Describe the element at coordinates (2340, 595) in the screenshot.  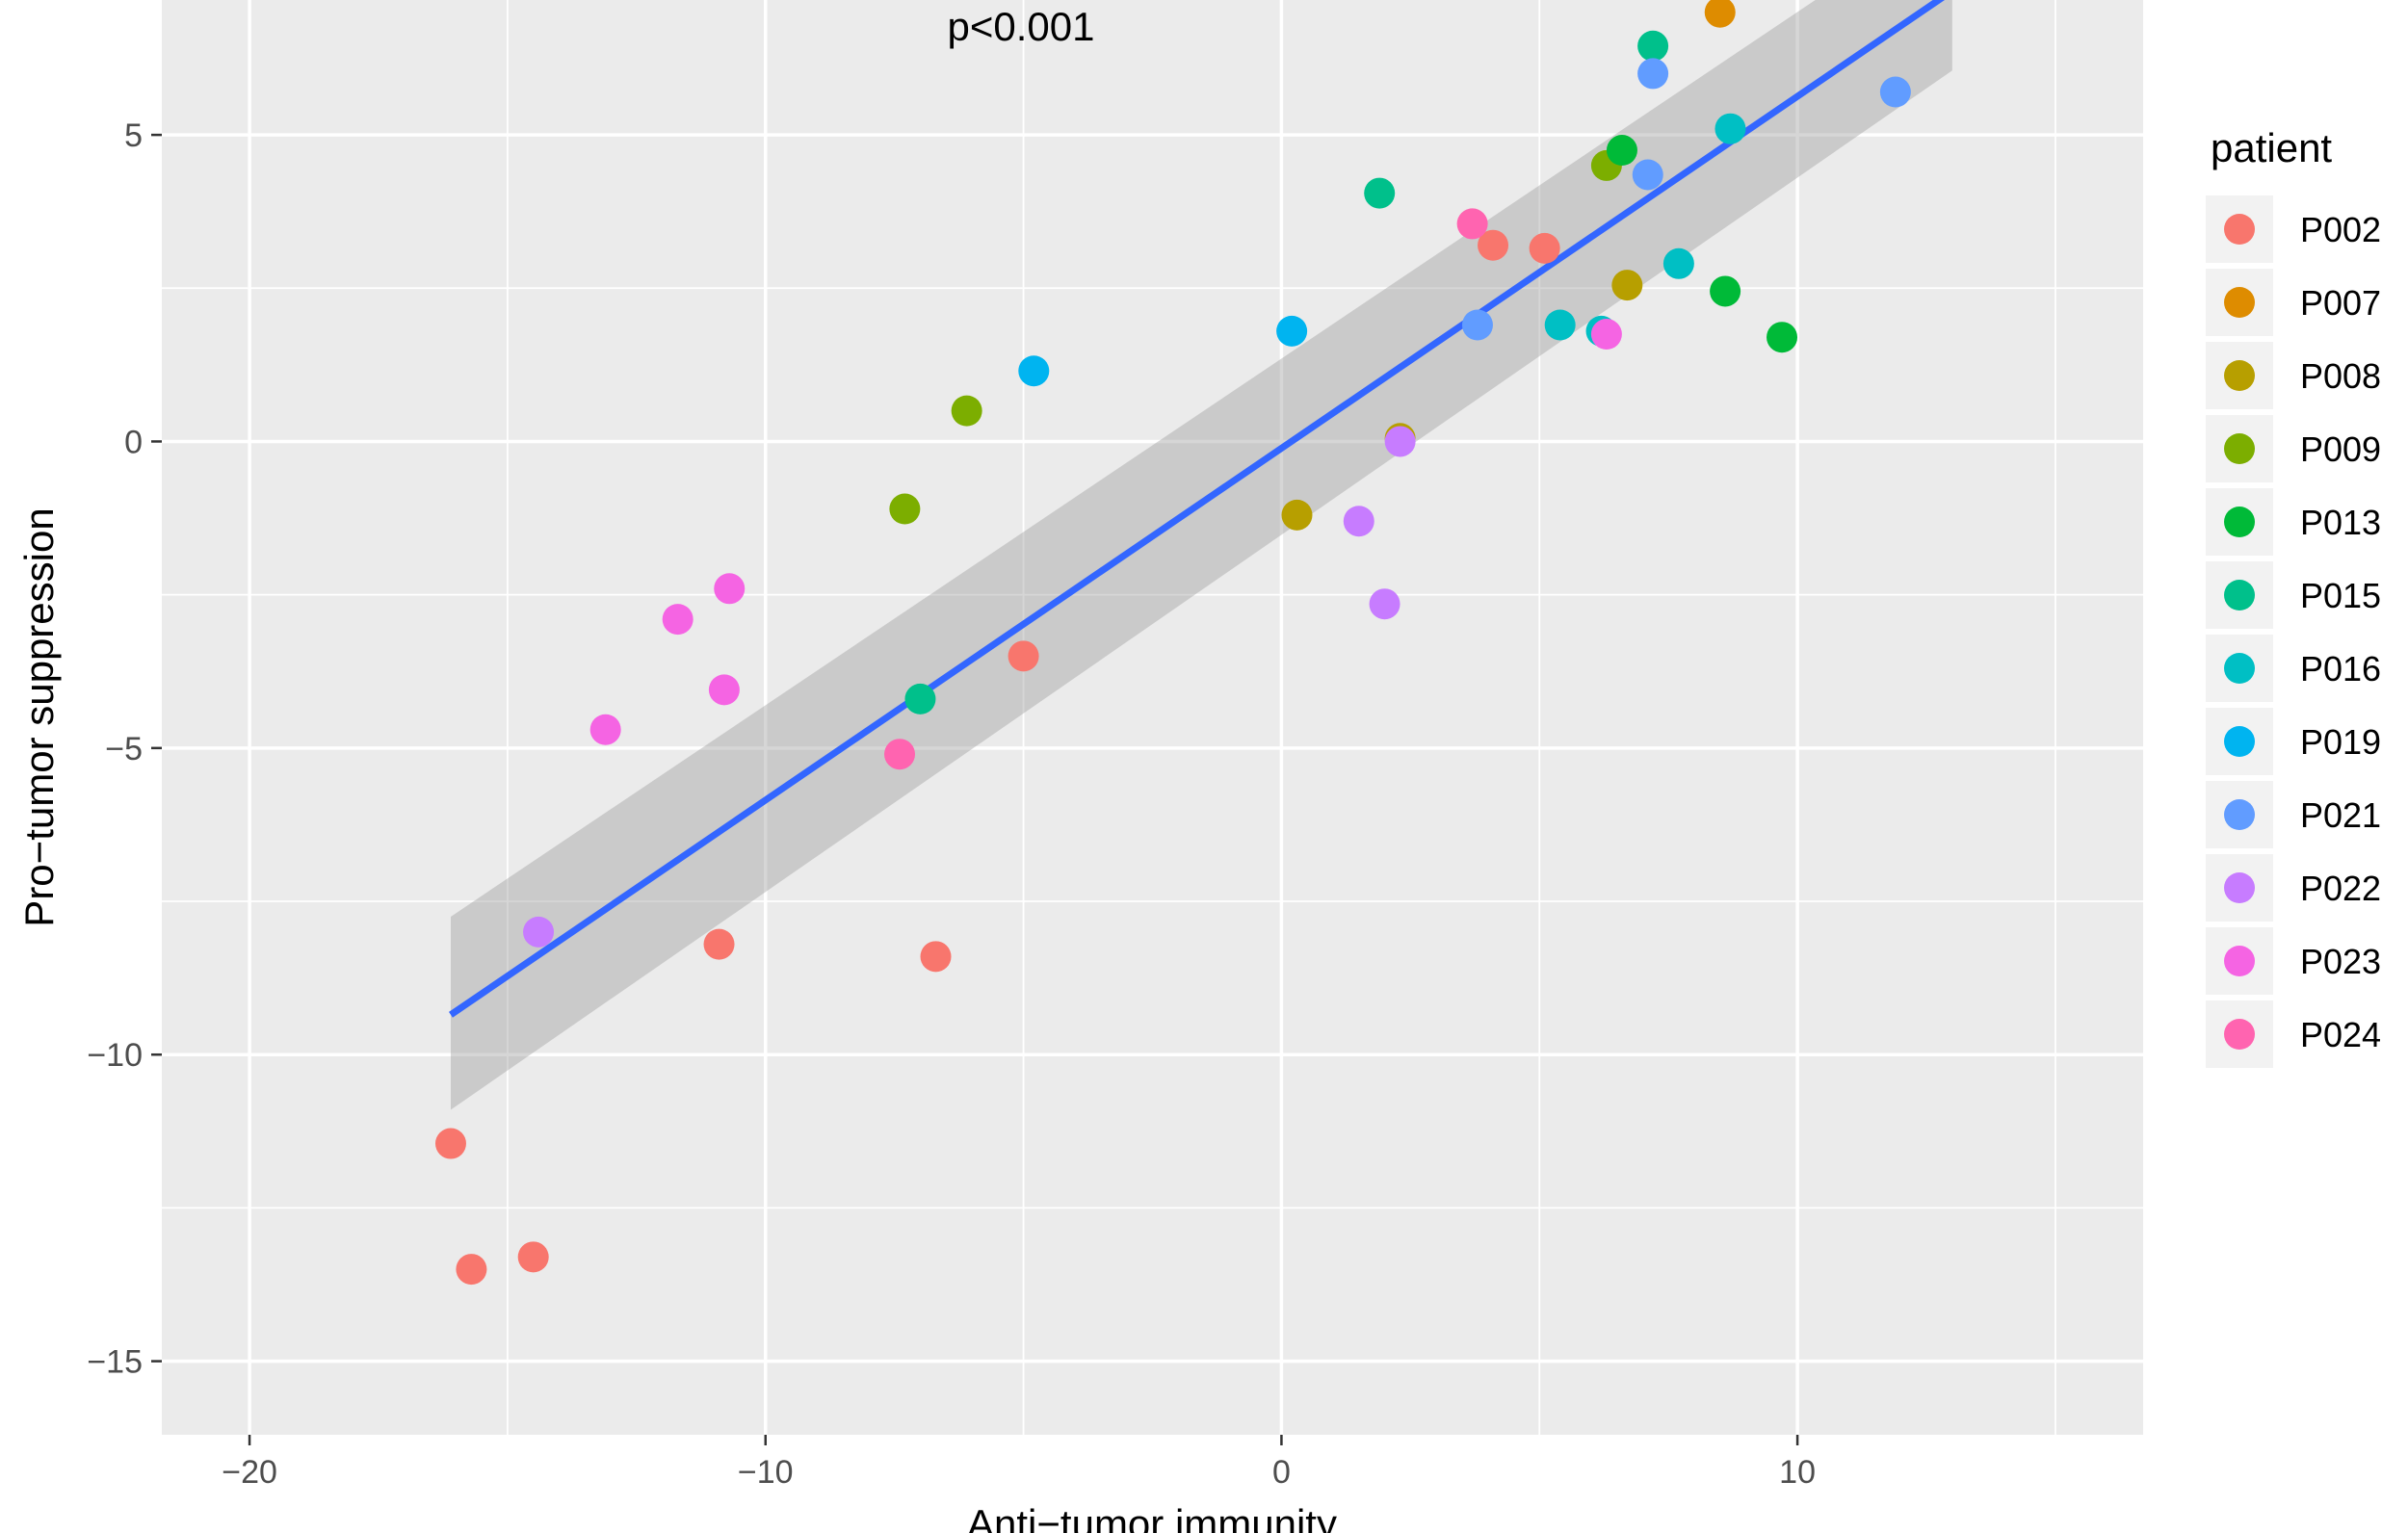
I see `legend-label-p015: P015` at that location.